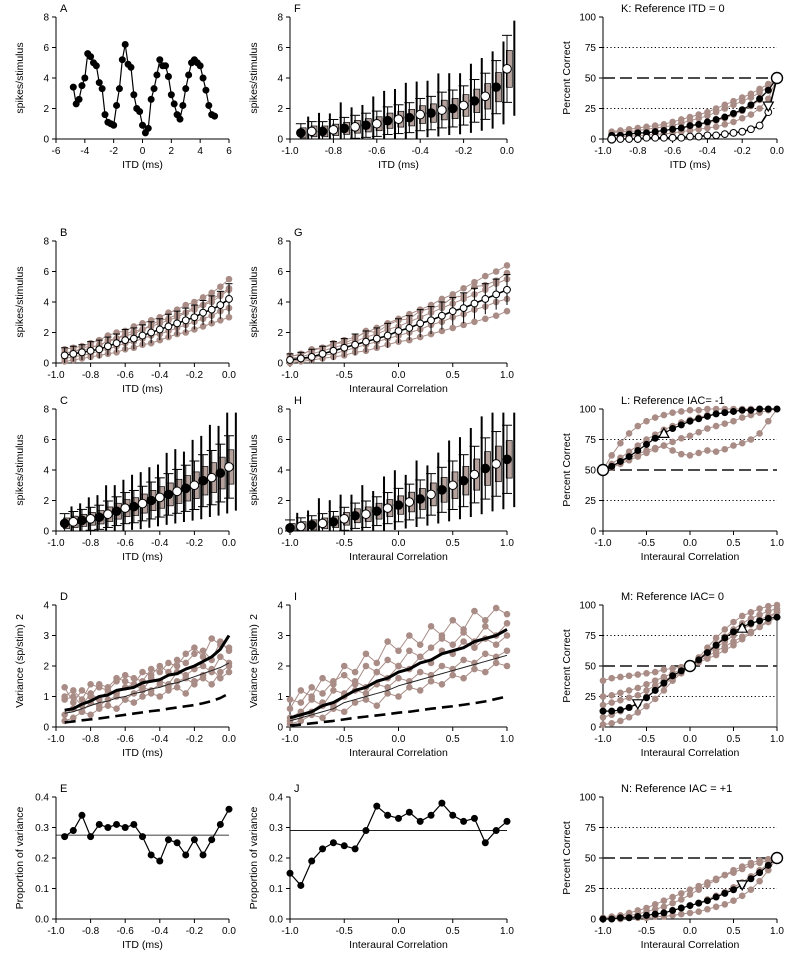 The height and width of the screenshot is (962, 785). I want to click on y-tick-label: 8, so click(46, 410).